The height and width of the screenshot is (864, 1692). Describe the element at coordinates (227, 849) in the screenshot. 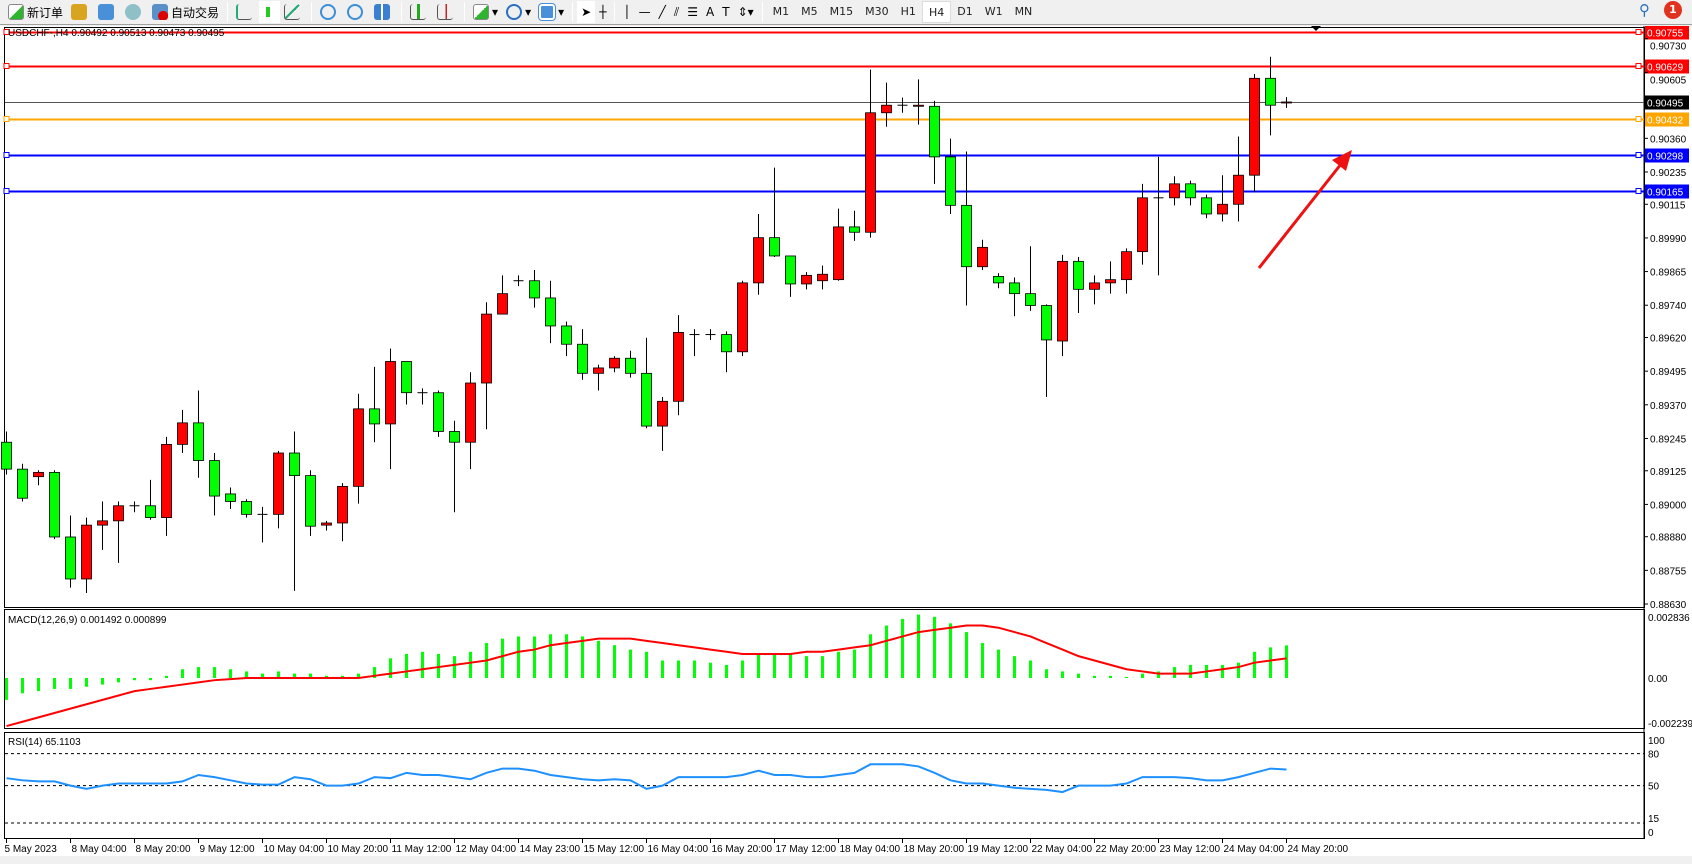

I see `time-label: 9 May 12:00` at that location.